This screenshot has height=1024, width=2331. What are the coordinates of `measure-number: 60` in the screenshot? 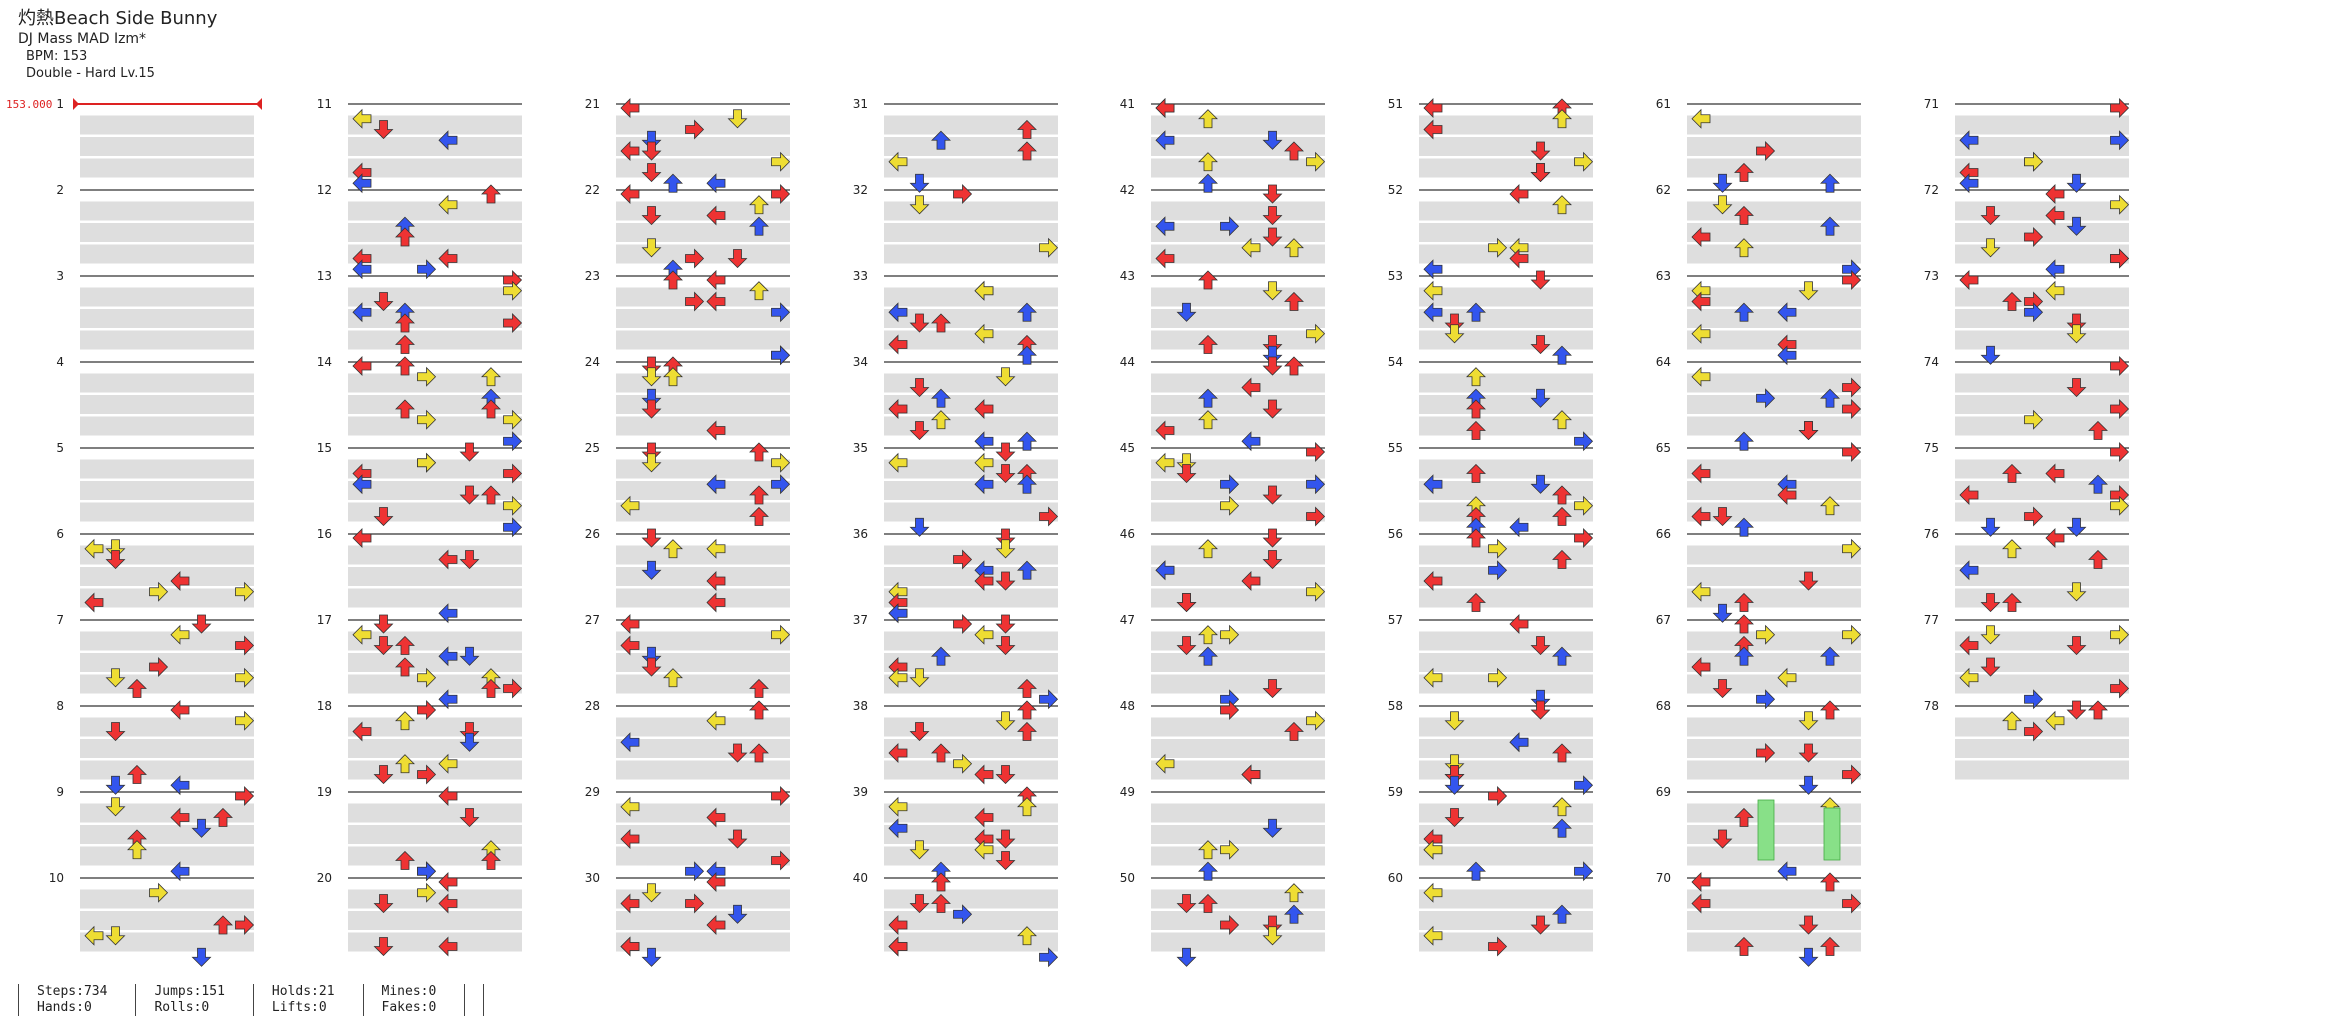 It's located at (1395, 878).